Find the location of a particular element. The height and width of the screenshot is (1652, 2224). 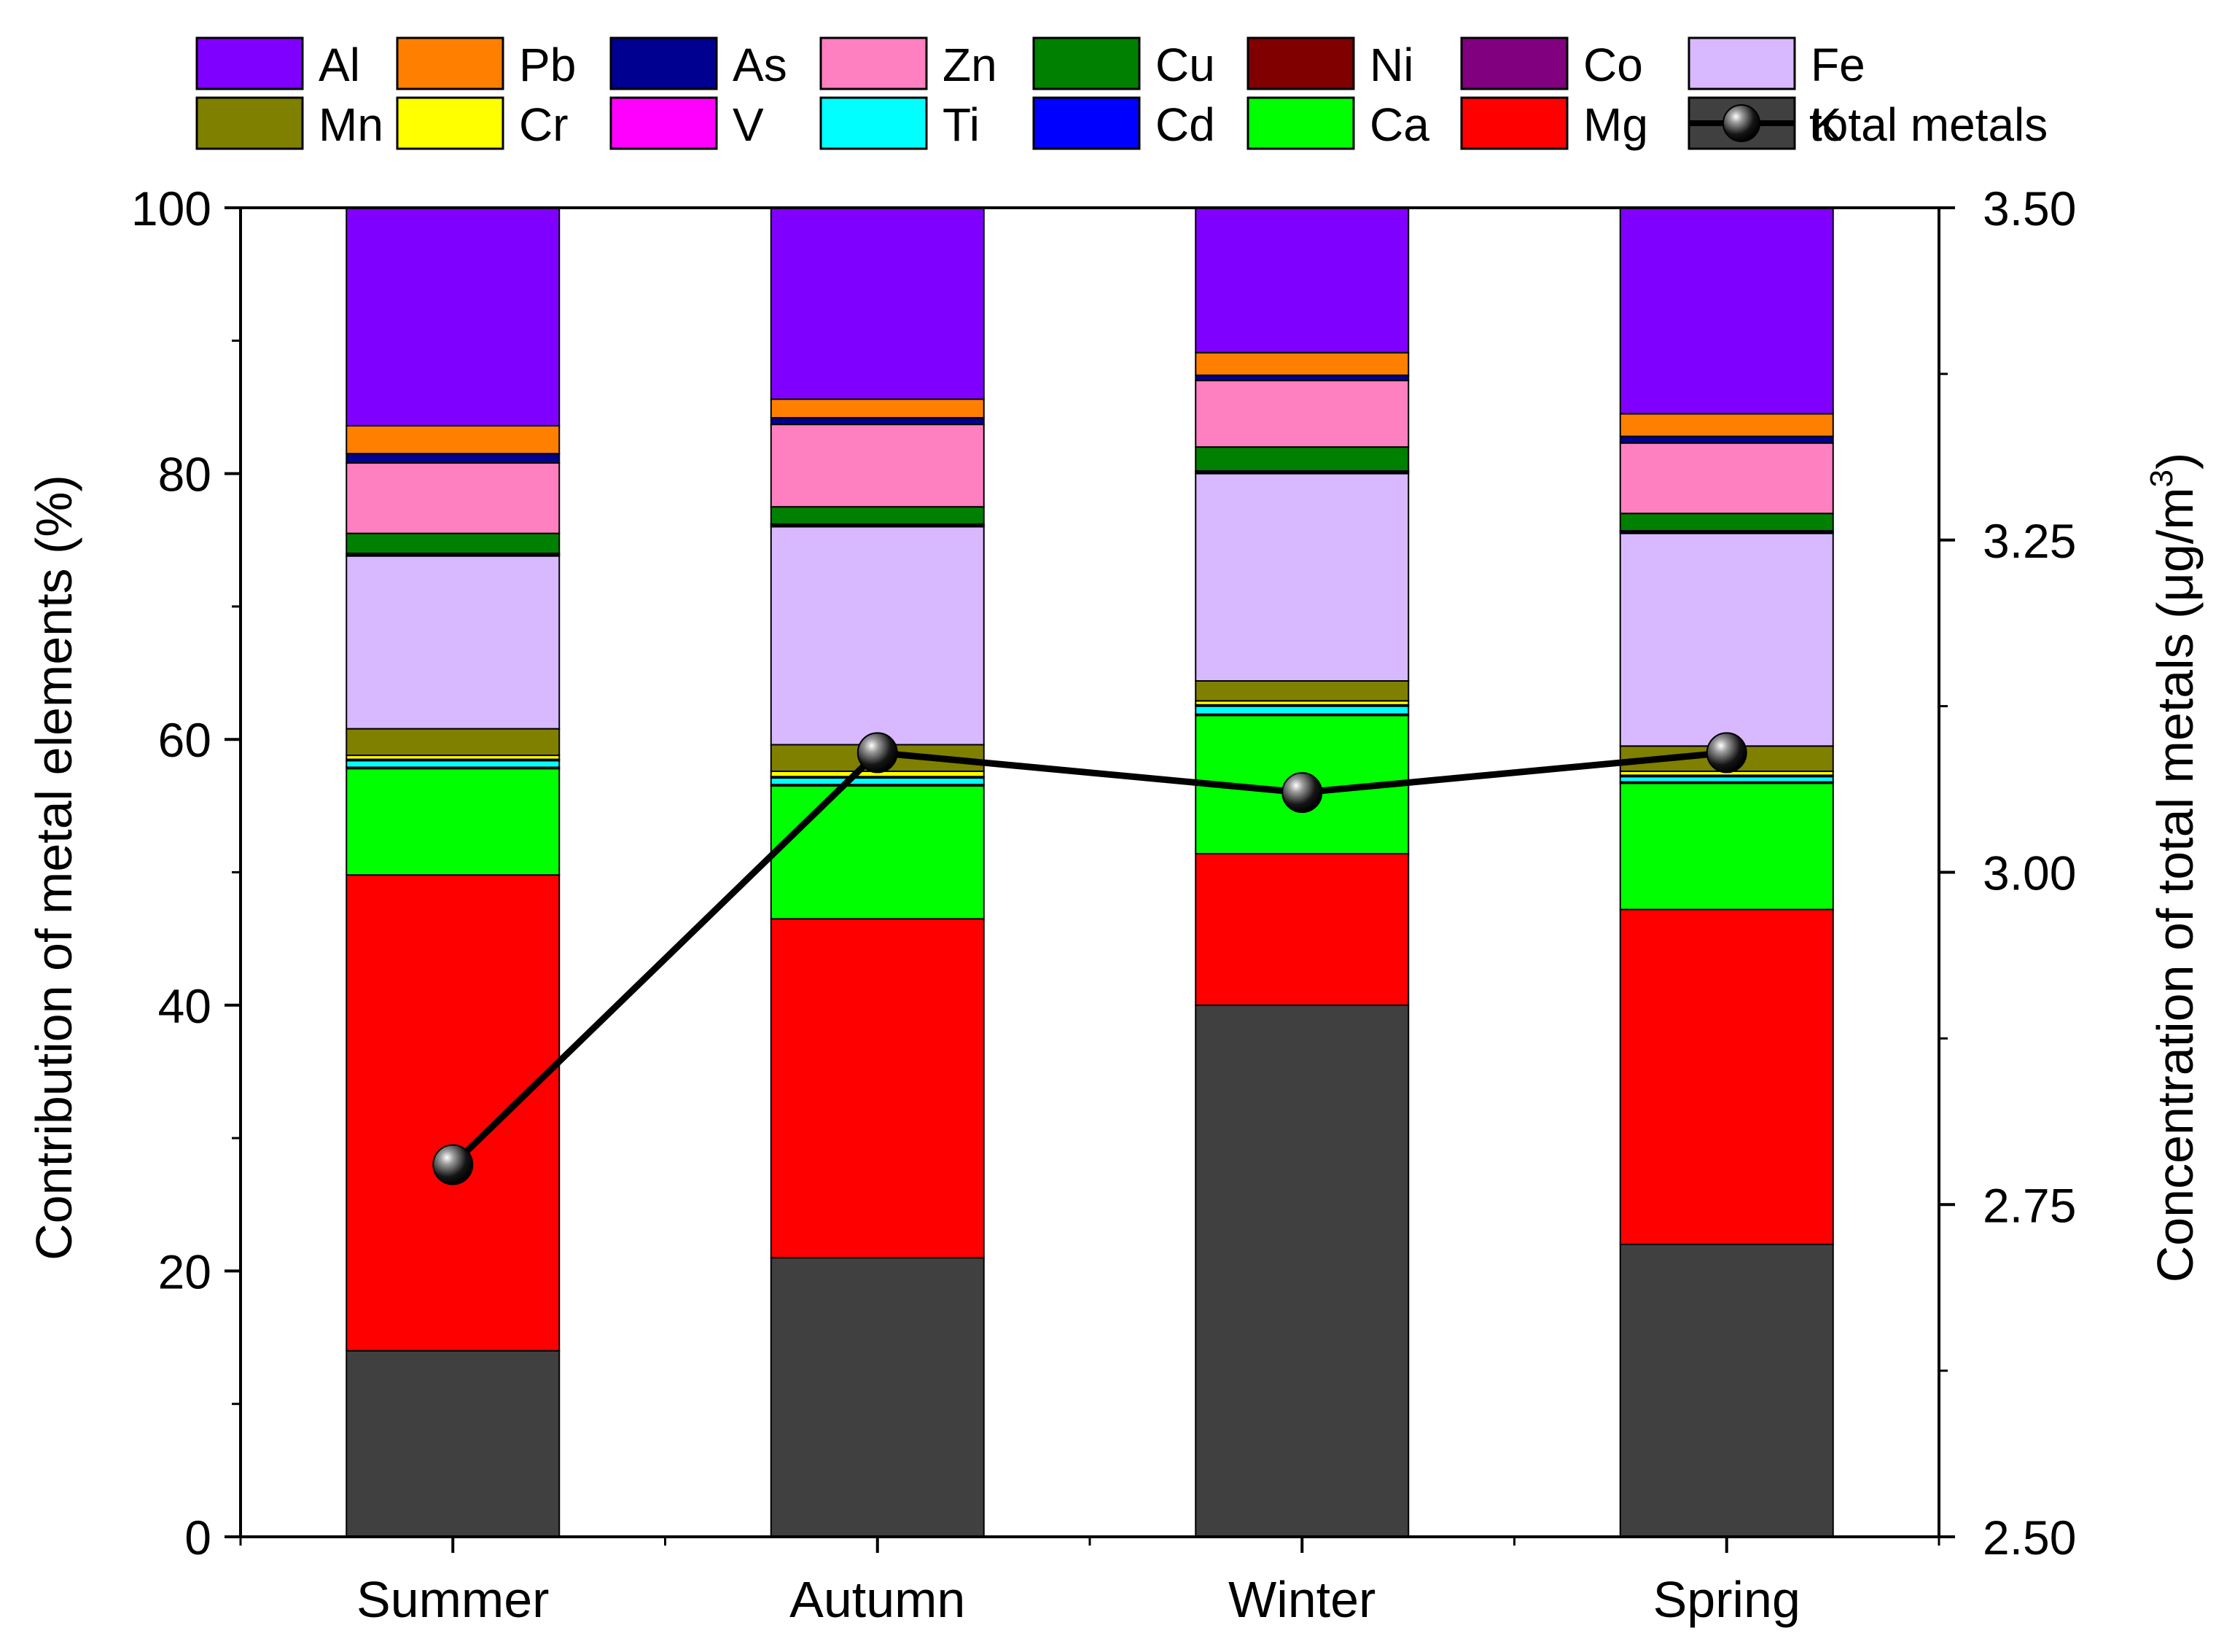

bar-segment-spring-cu is located at coordinates (1726, 522).